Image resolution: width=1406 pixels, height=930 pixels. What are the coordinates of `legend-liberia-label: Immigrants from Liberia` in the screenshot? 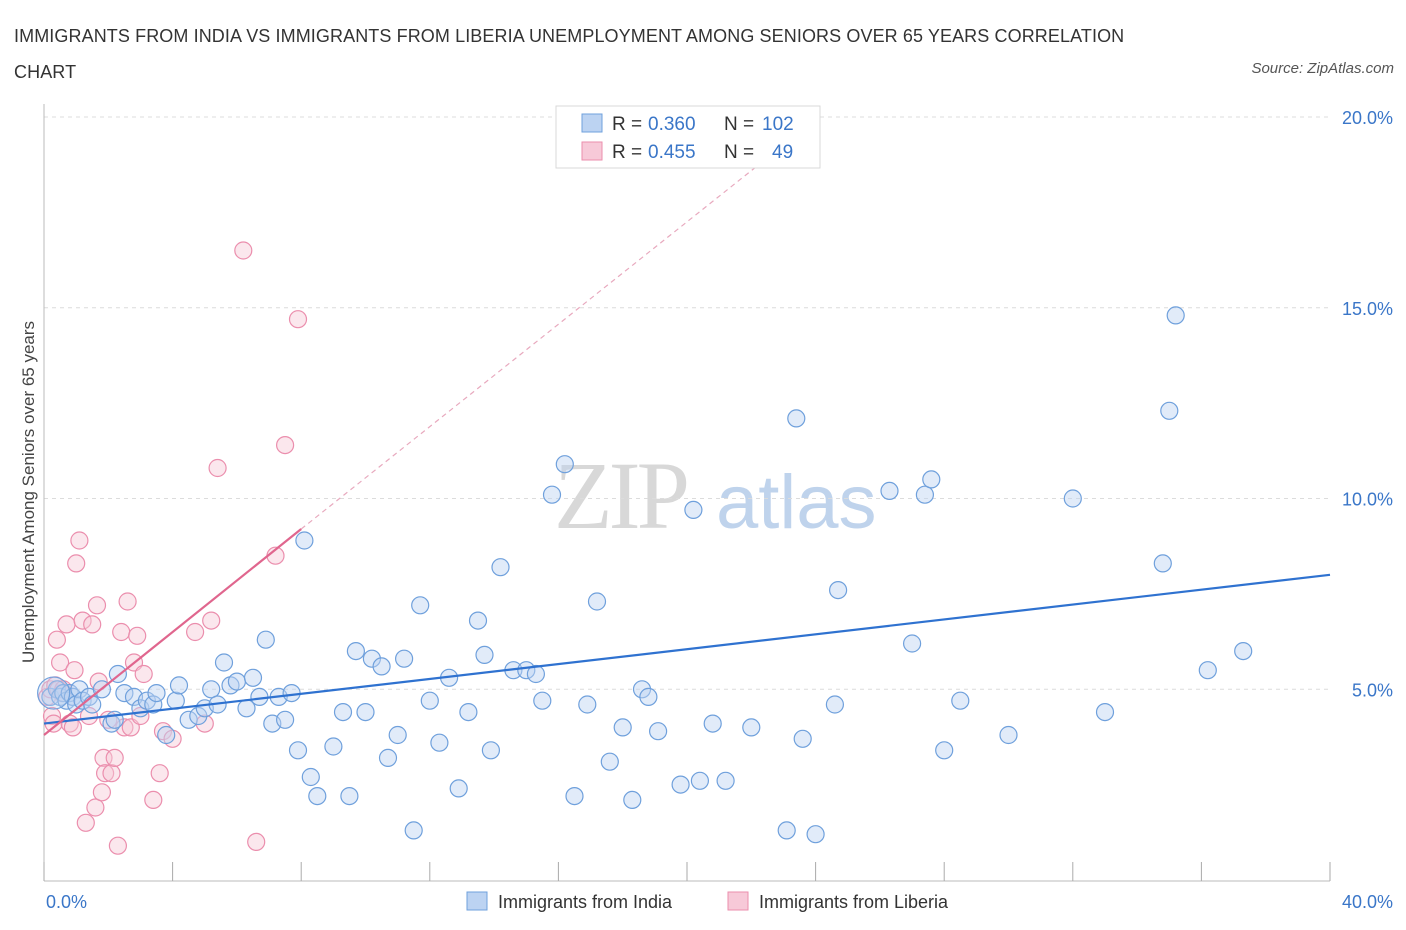 It's located at (854, 902).